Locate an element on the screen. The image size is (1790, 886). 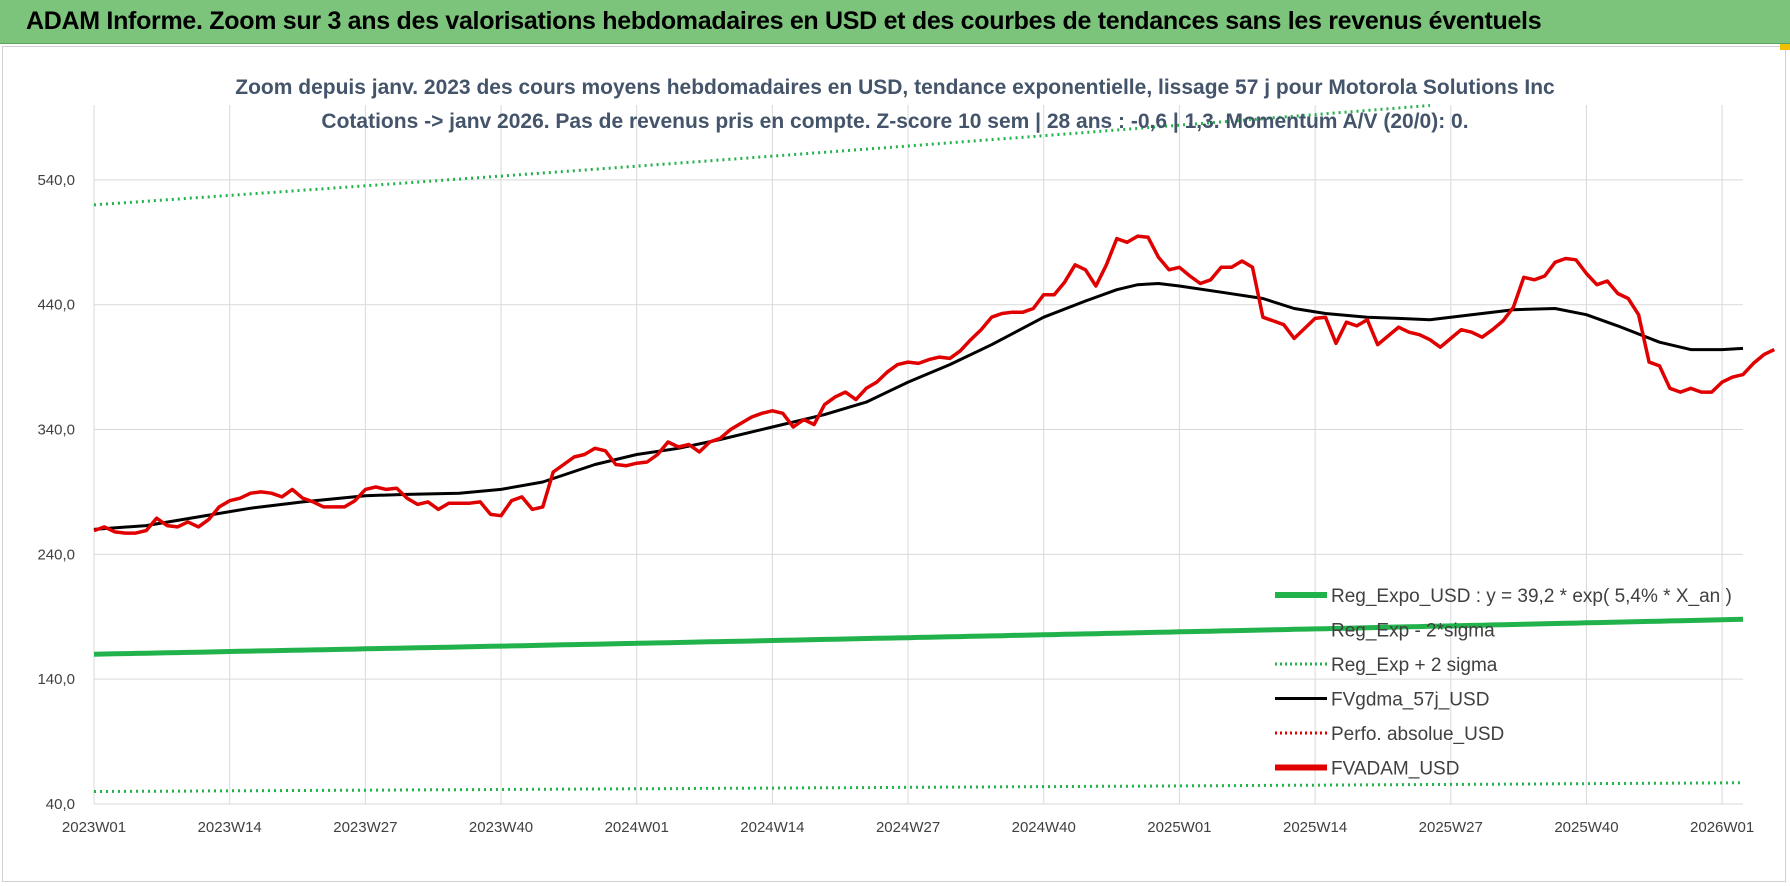
series-reg-expo is located at coordinates (918, 636).